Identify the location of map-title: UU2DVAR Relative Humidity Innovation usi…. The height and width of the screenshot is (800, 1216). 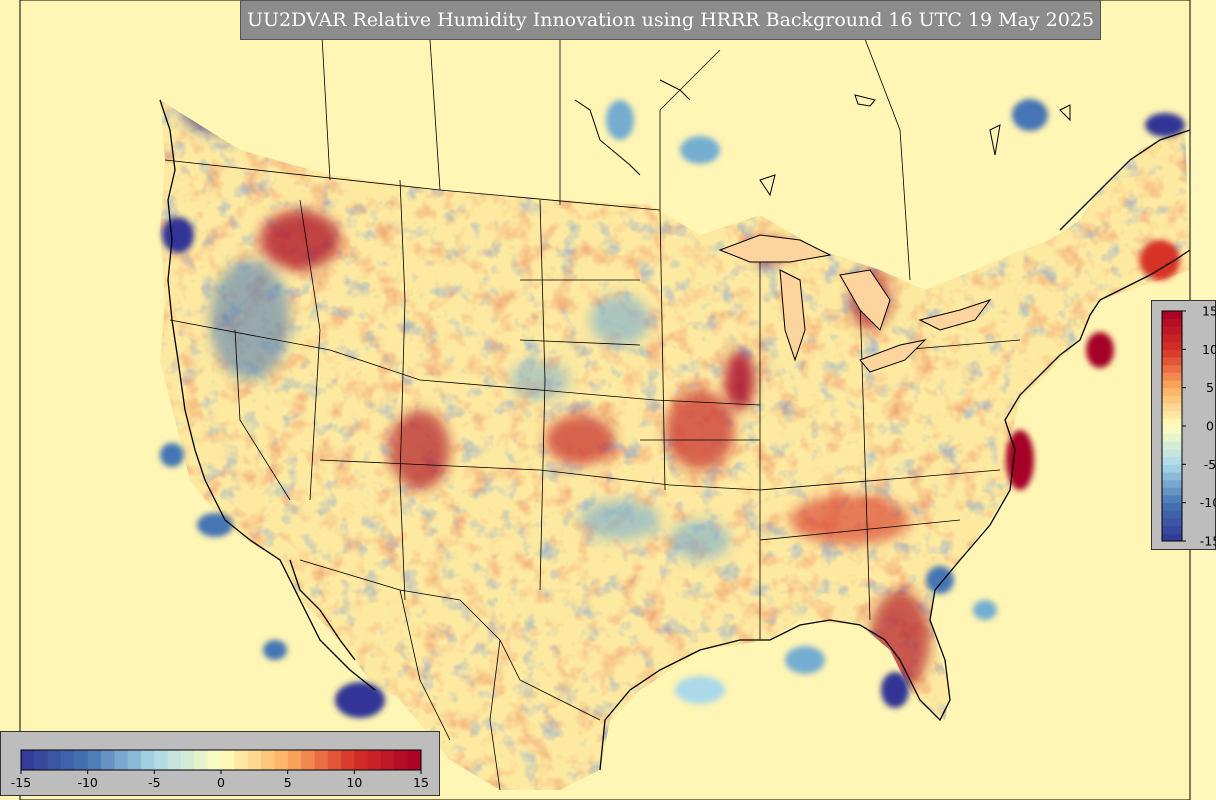
(670, 20).